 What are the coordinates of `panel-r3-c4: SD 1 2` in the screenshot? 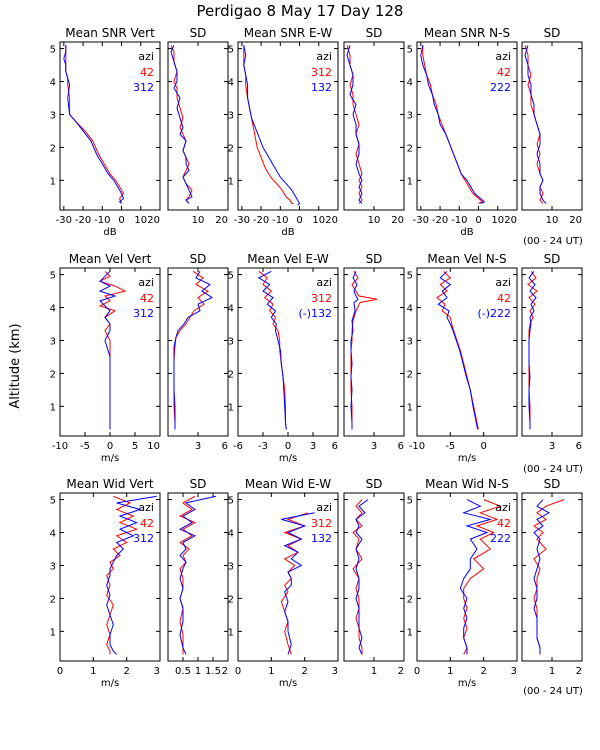 It's located at (374, 577).